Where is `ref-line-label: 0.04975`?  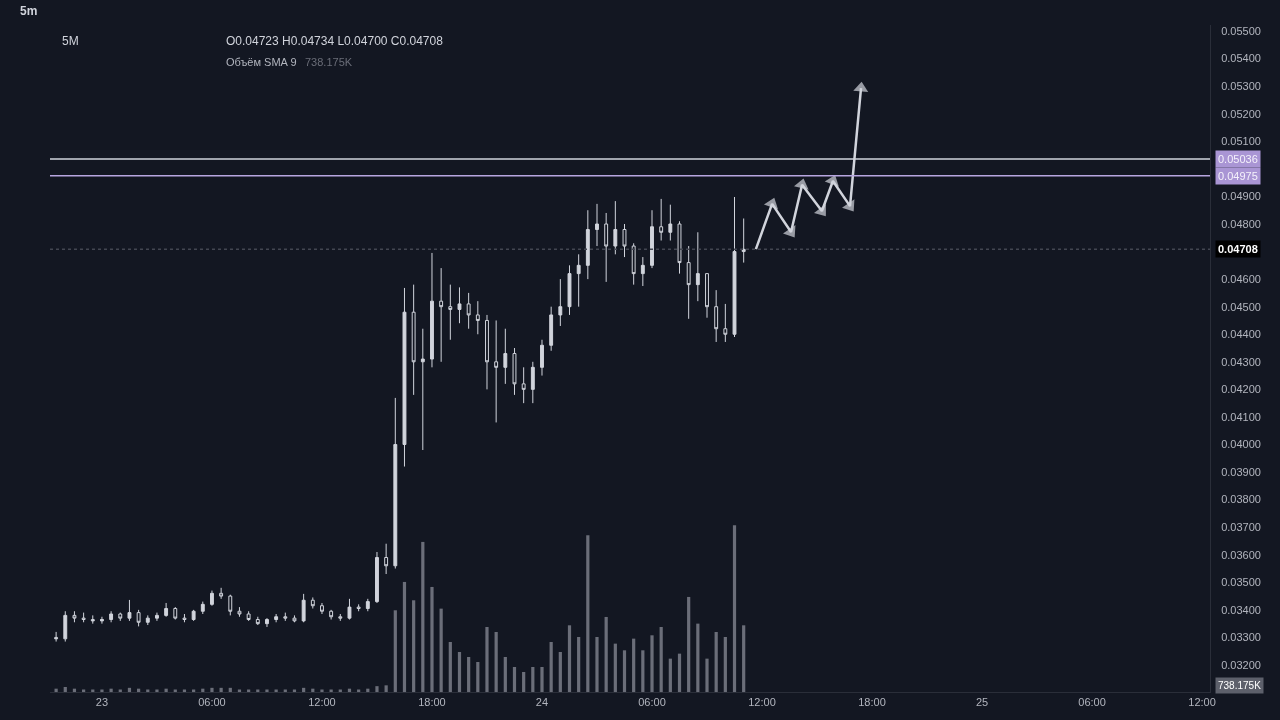
ref-line-label: 0.04975 is located at coordinates (1238, 176).